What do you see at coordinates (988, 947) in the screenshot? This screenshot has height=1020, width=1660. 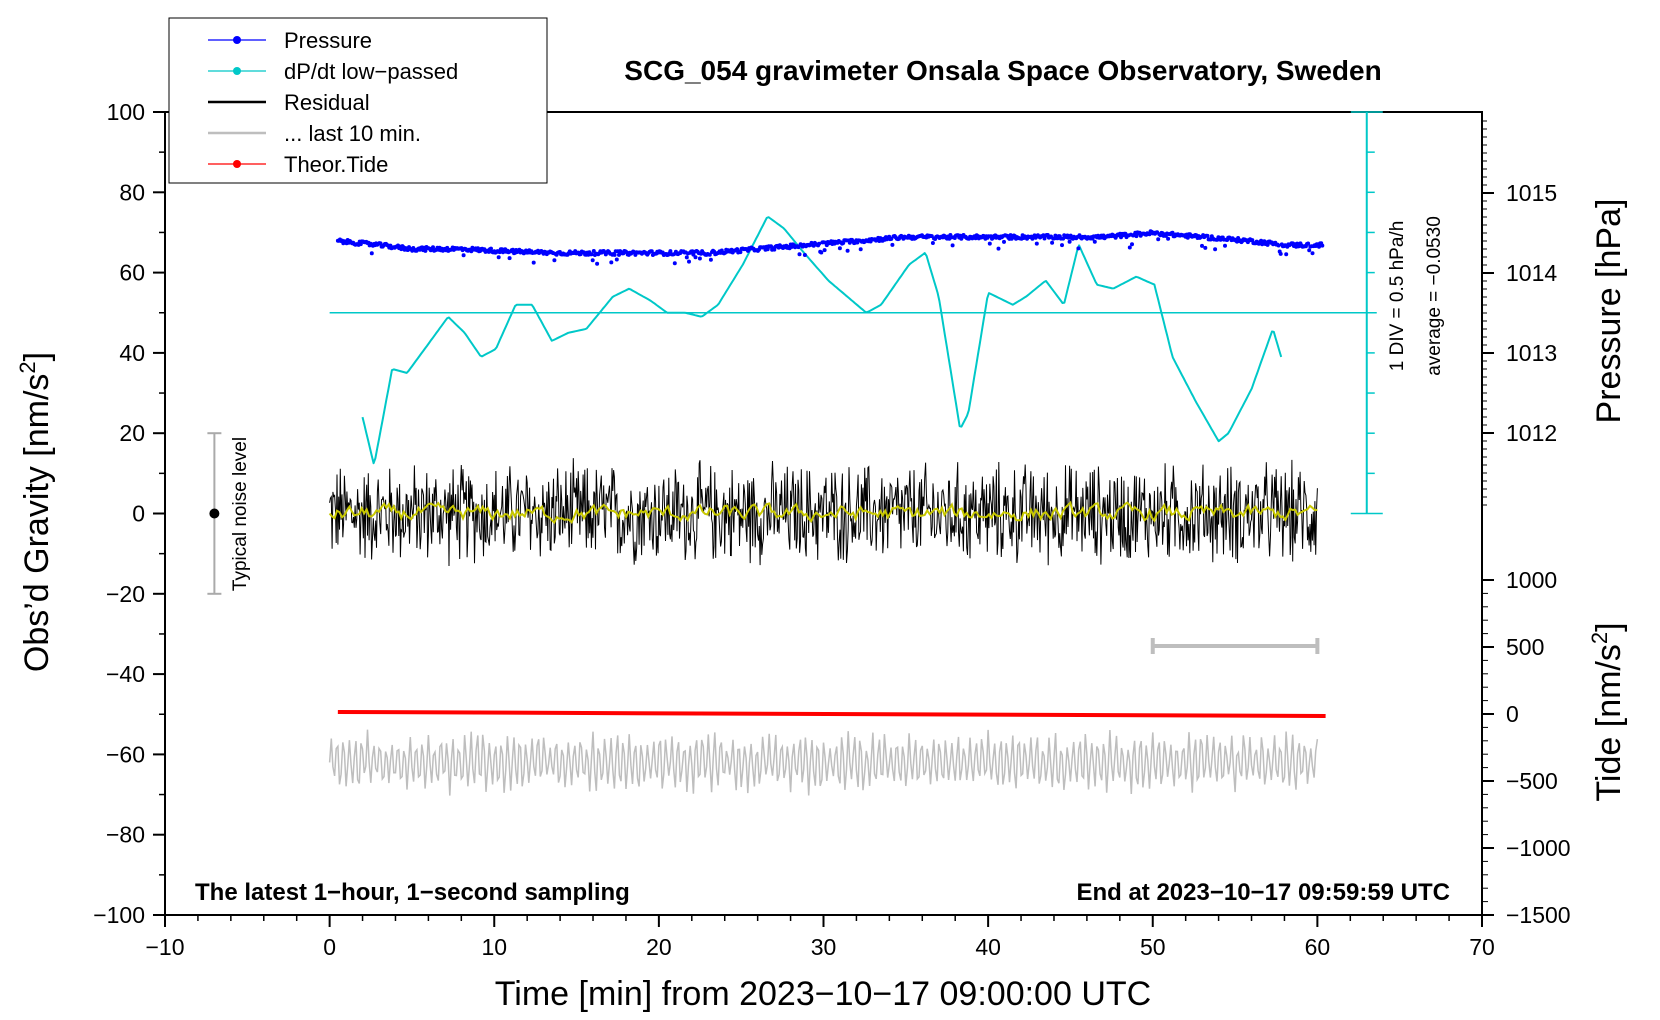 I see `x-tick-label: 40` at bounding box center [988, 947].